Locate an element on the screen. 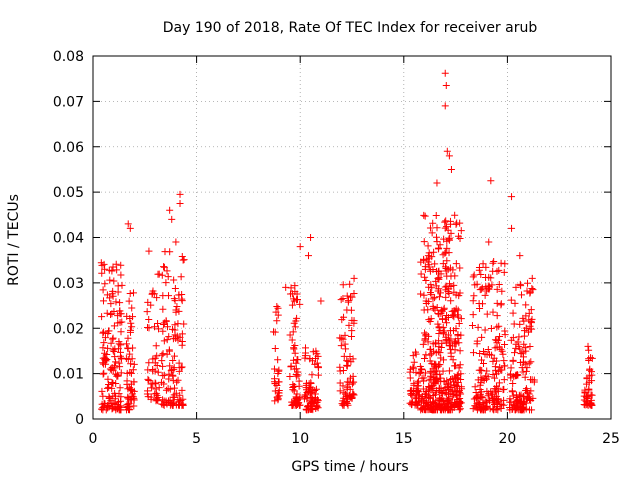 This screenshot has height=480, width=640. x-tick-label: 15 is located at coordinates (404, 439).